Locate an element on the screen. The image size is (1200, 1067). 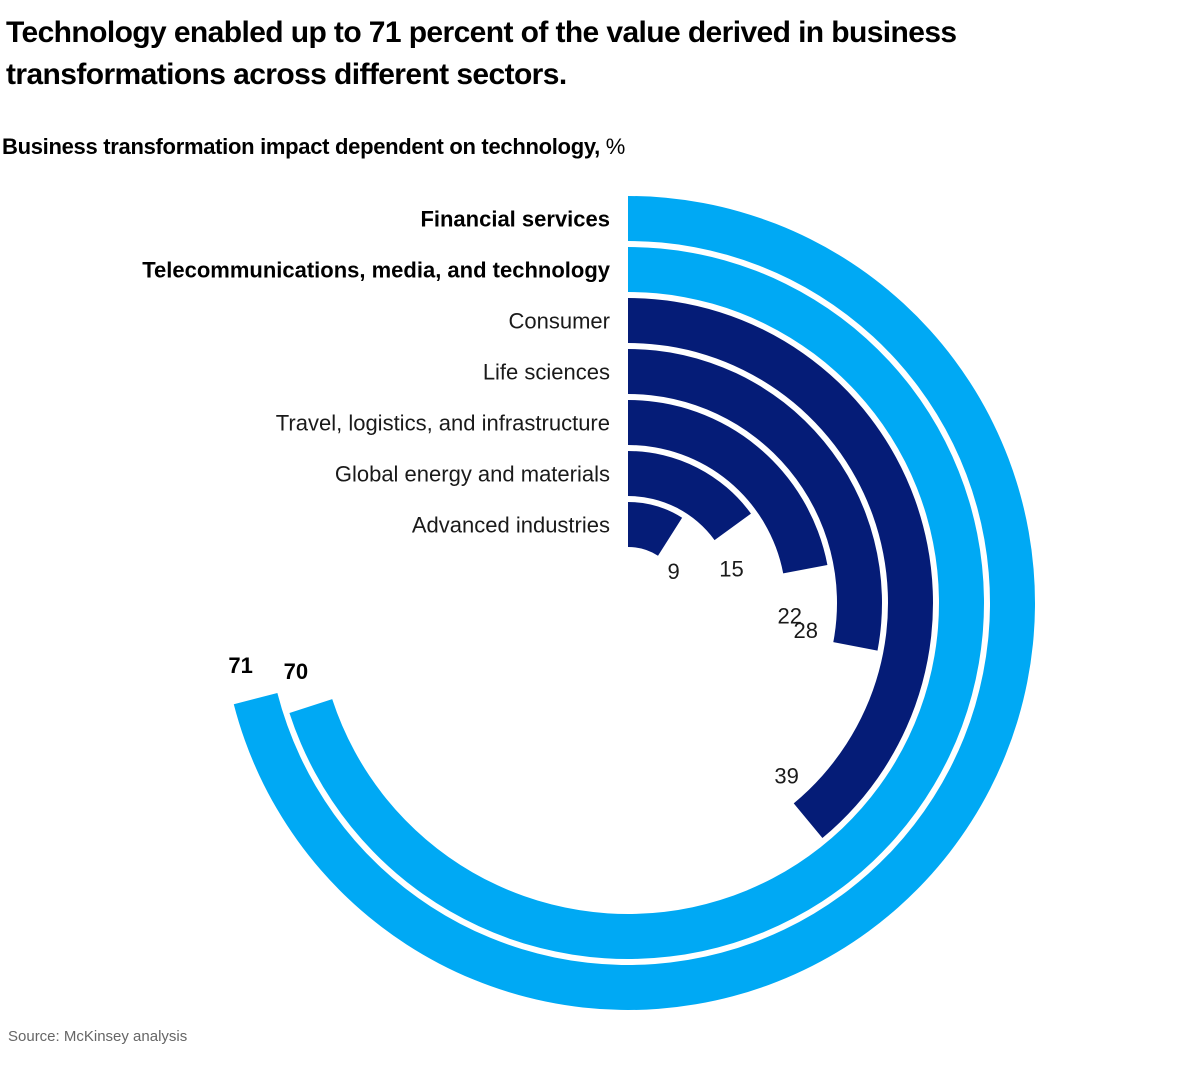
category-label-life-sciences: Life sciences is located at coordinates (546, 372).